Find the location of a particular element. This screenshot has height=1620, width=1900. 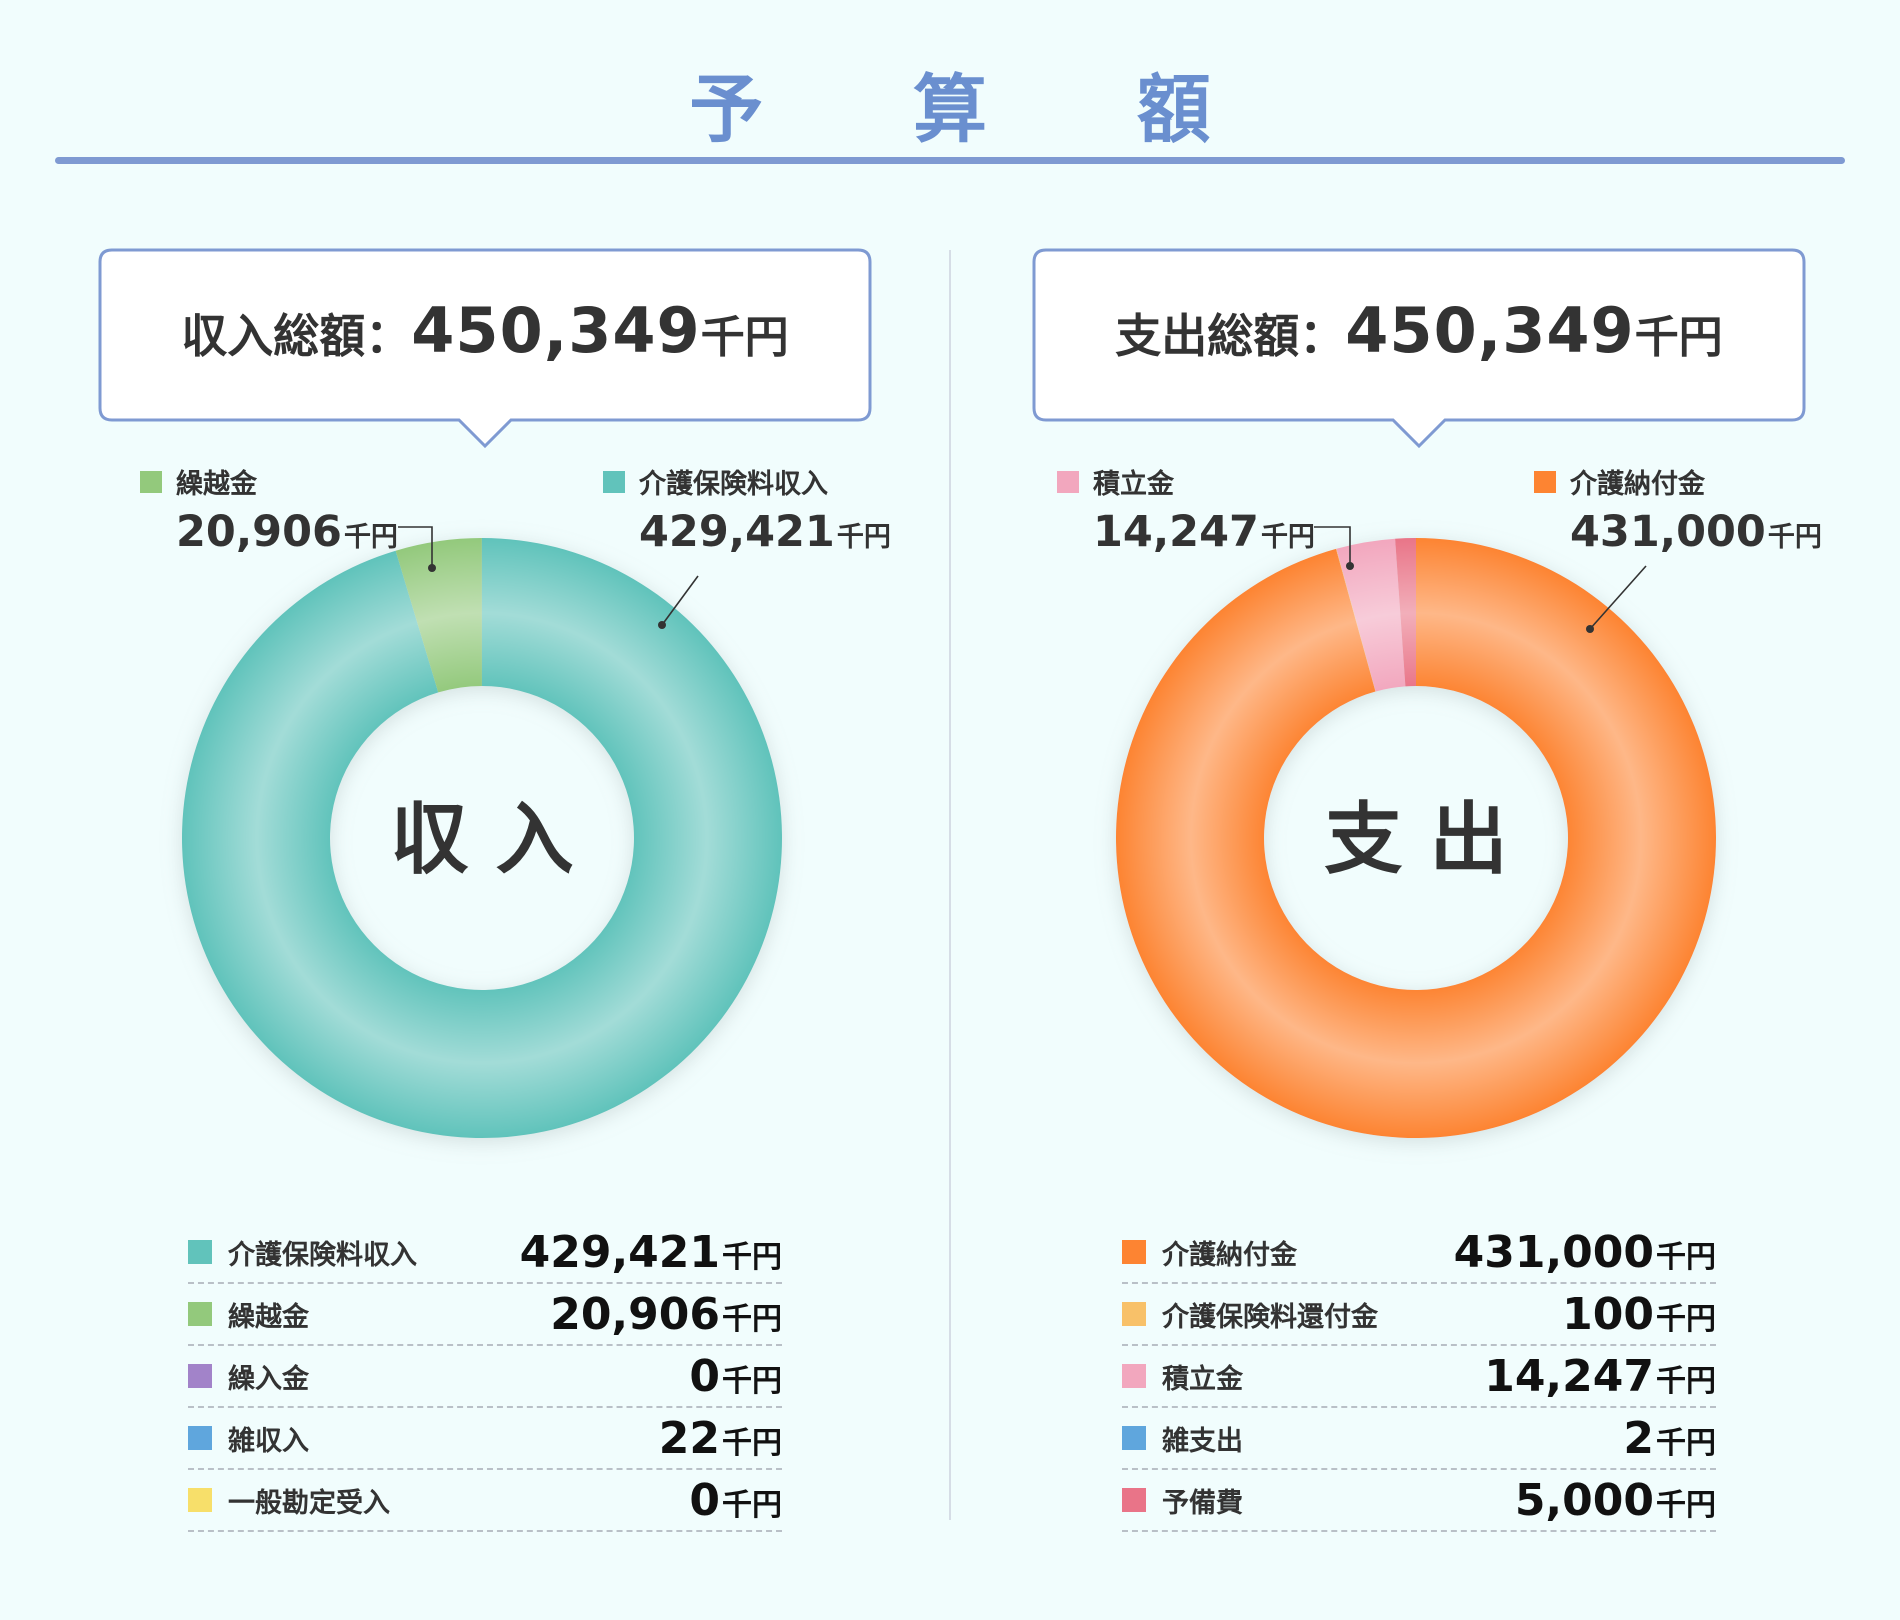

label-value: 431,000 is located at coordinates (1668, 532).